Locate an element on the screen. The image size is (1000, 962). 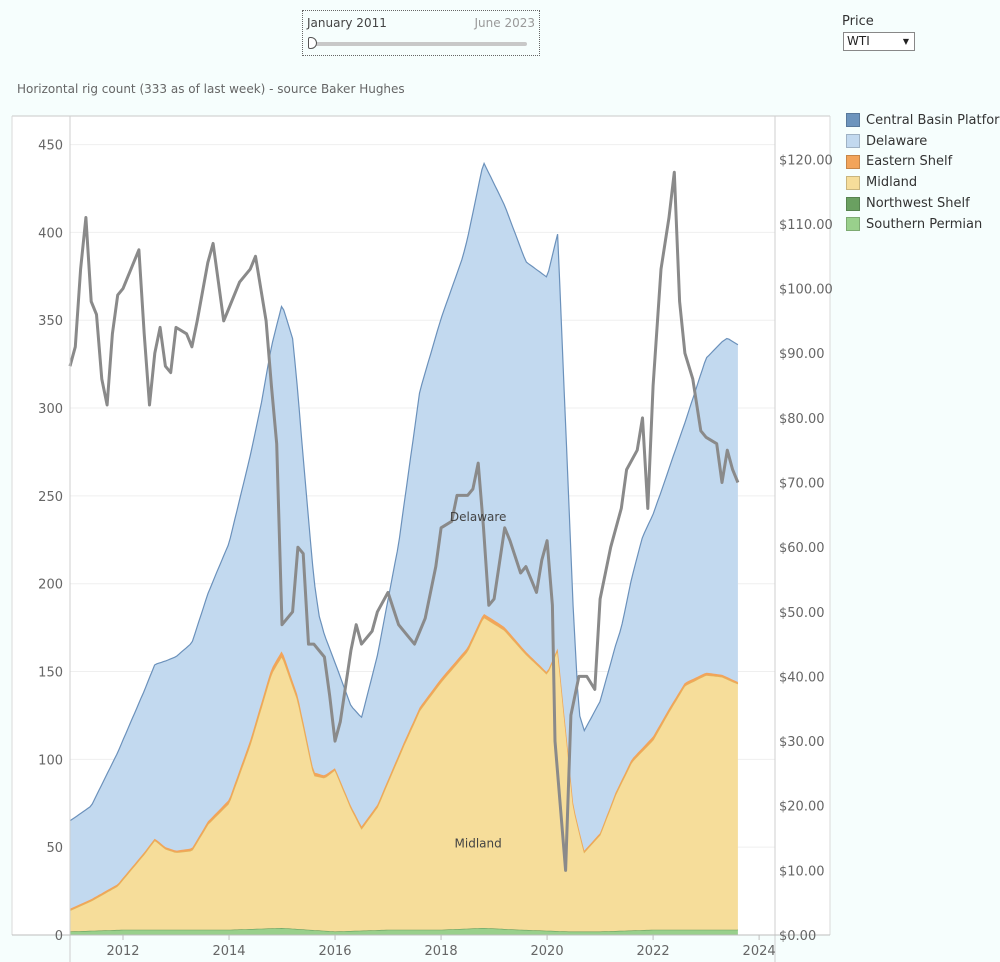
slider-end-label: June 2023 is located at coordinates (505, 23).